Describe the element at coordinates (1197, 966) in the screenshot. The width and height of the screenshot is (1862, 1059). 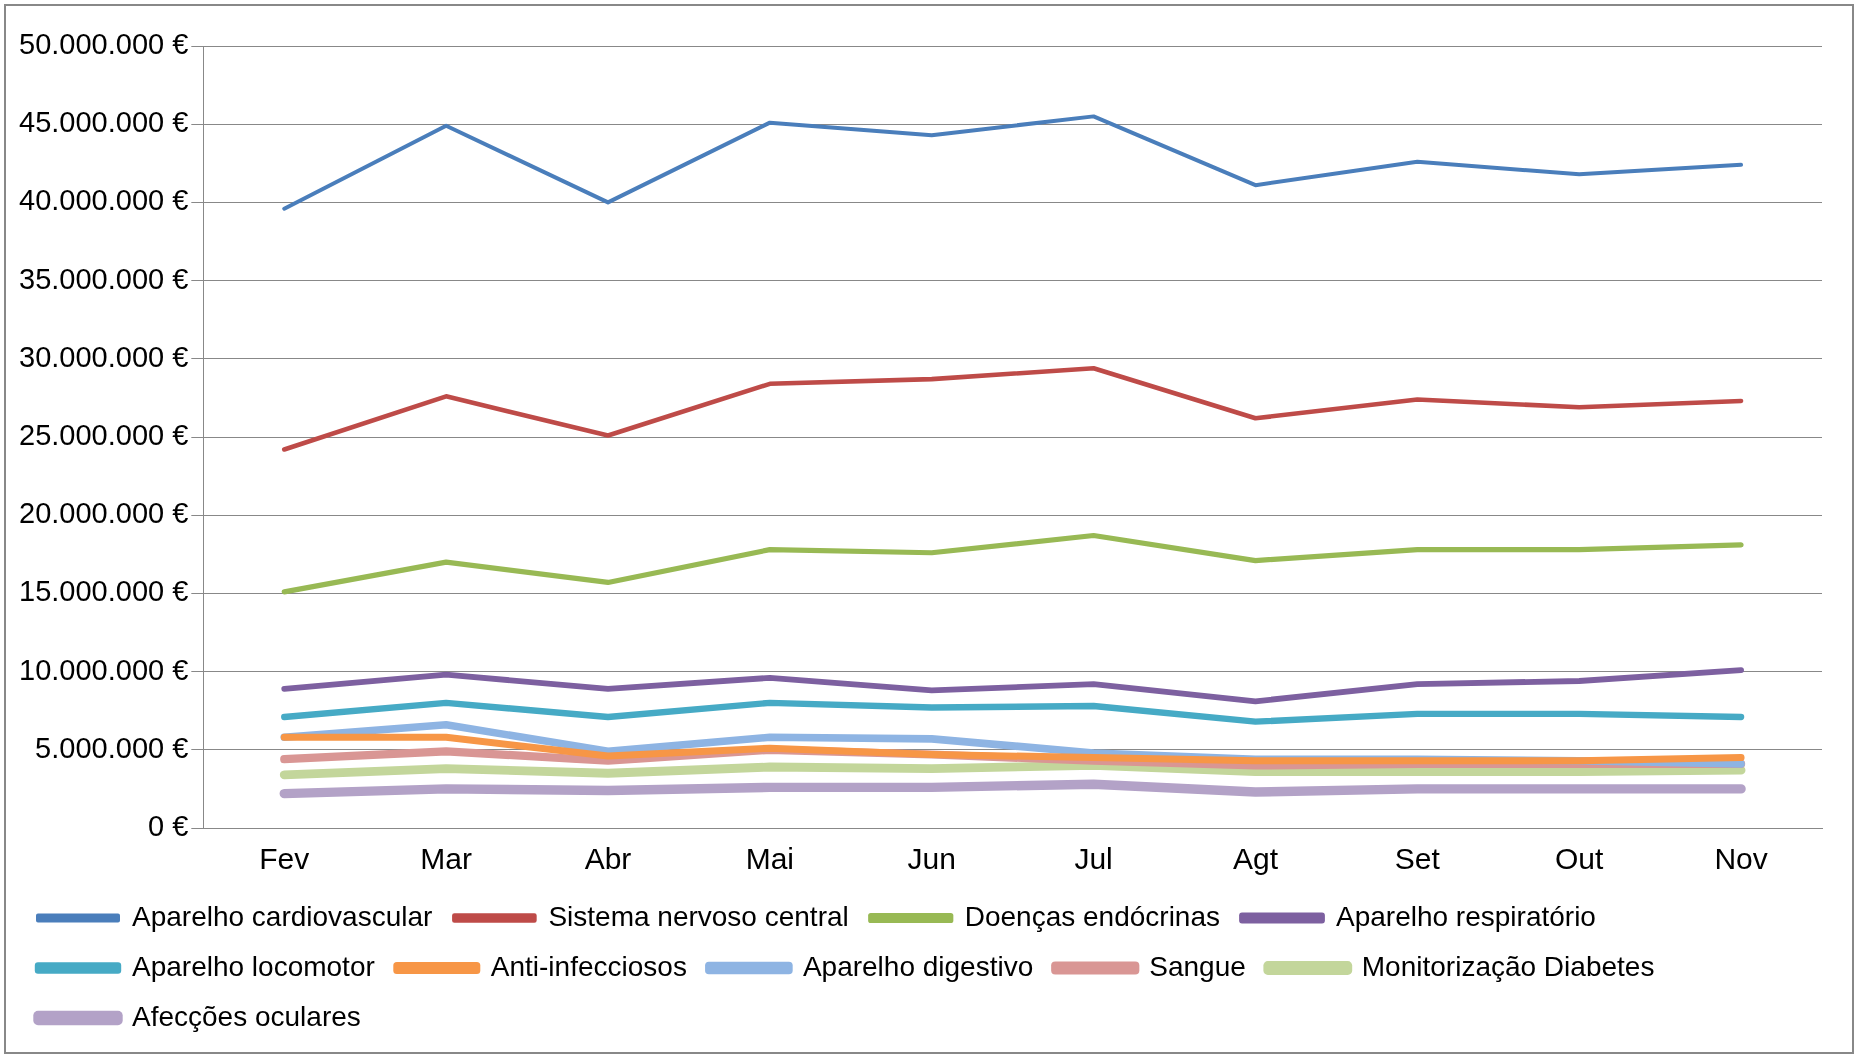
I see `legend-label: Sangue` at that location.